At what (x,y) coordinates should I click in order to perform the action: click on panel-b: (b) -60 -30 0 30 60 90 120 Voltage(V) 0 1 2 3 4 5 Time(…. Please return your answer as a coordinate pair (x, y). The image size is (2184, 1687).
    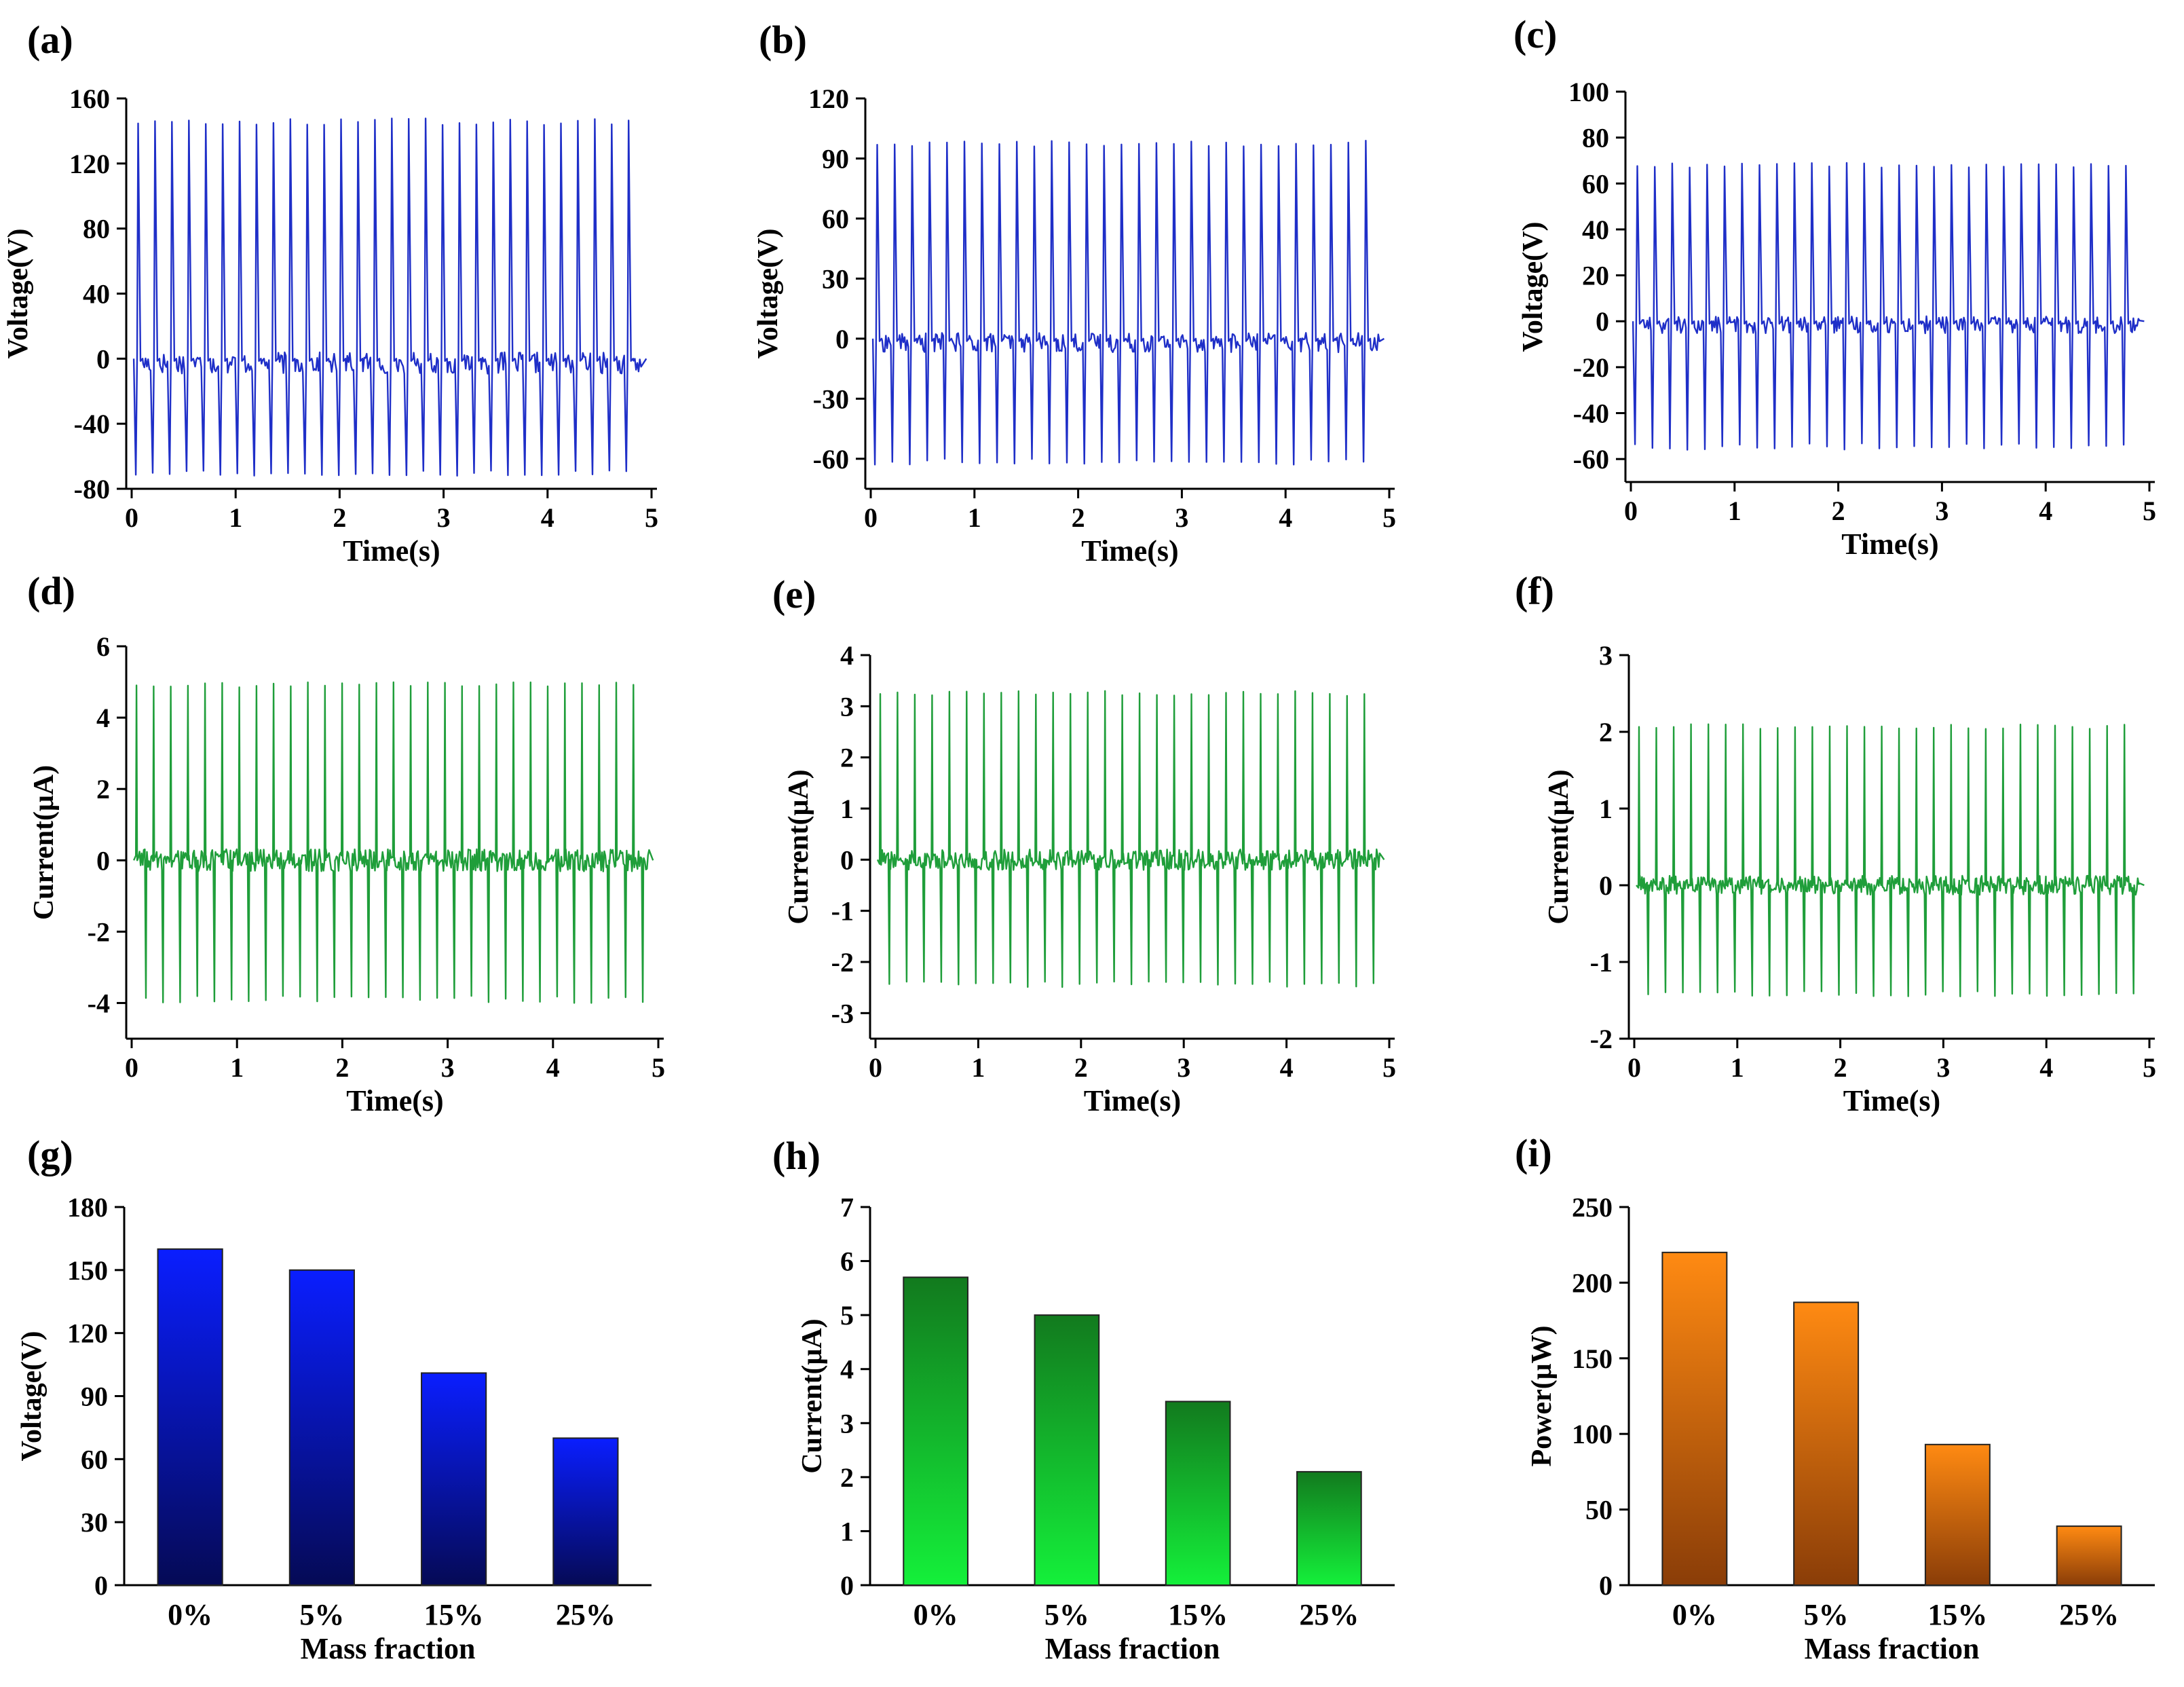
    Looking at the image, I should click on (1074, 293).